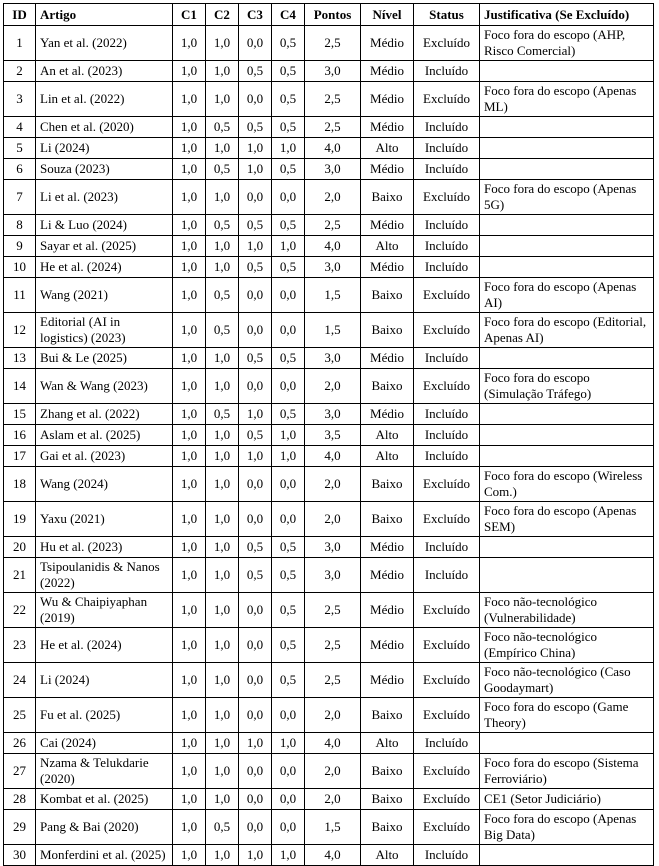  I want to click on cell-id: 6, so click(19, 169).